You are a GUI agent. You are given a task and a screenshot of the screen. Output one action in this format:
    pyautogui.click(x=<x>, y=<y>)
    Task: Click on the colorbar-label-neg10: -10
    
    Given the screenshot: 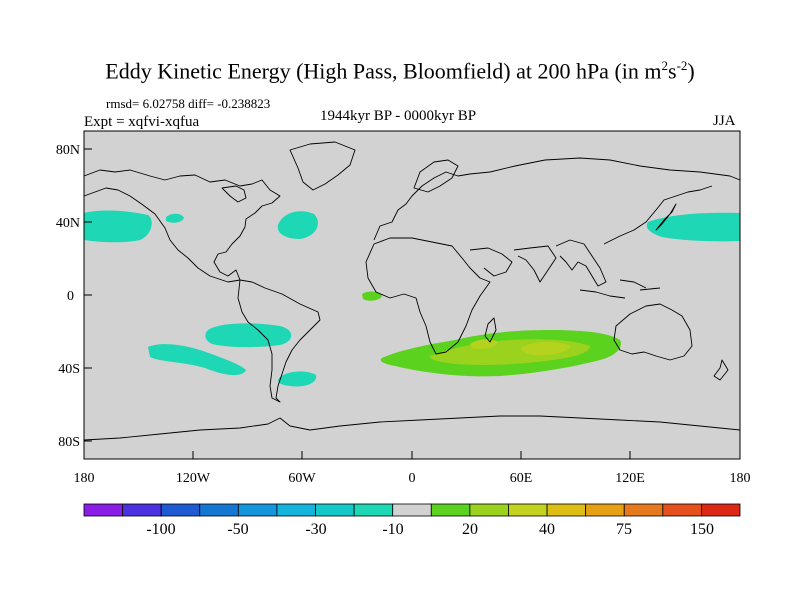 What is the action you would take?
    pyautogui.click(x=392, y=529)
    